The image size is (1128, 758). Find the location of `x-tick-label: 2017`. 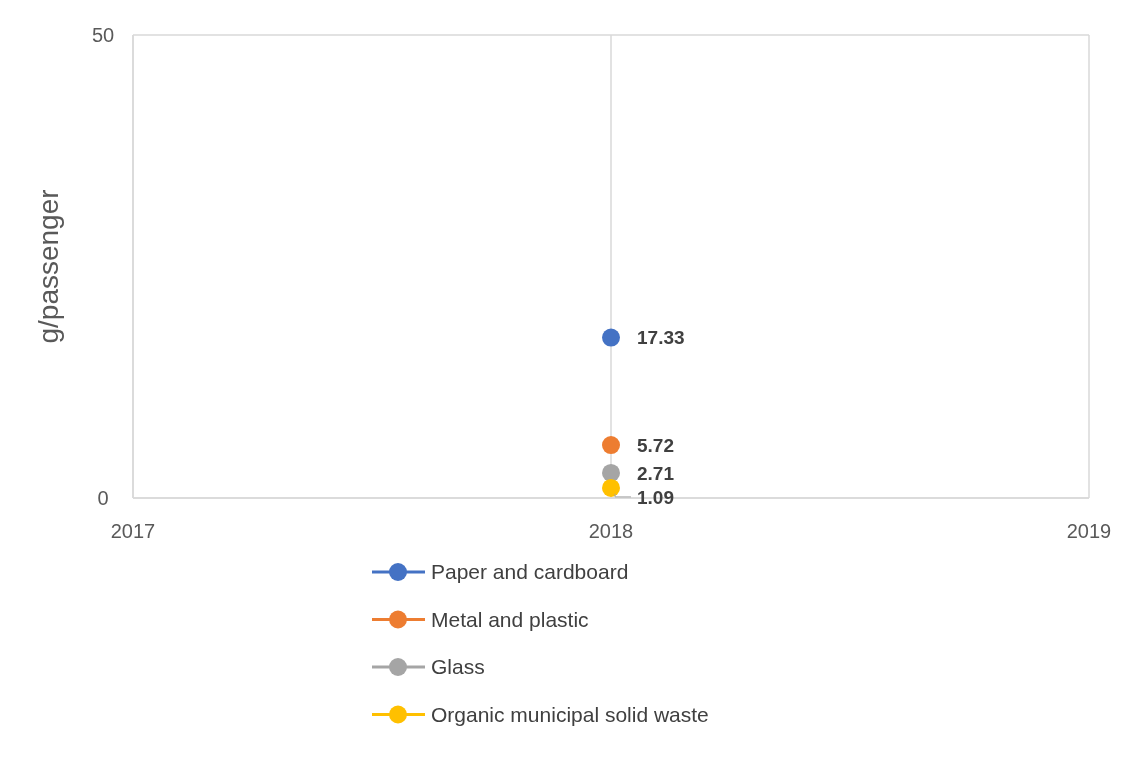

x-tick-label: 2017 is located at coordinates (133, 531).